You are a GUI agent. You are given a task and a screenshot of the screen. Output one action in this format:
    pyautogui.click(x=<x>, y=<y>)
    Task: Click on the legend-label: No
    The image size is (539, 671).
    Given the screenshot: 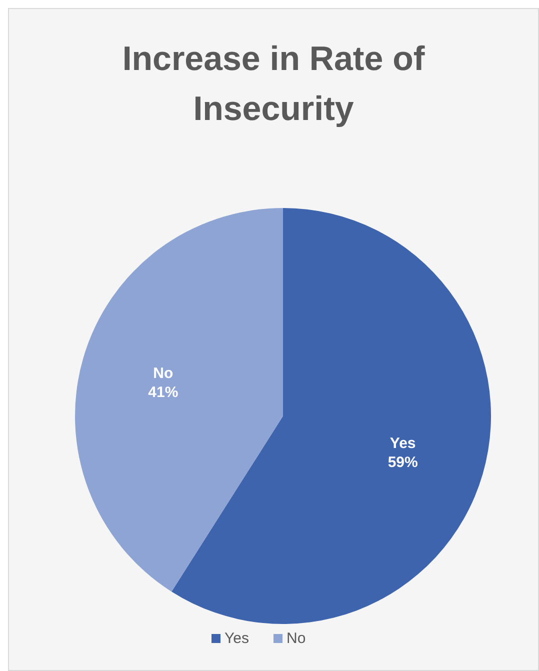 What is the action you would take?
    pyautogui.click(x=296, y=638)
    